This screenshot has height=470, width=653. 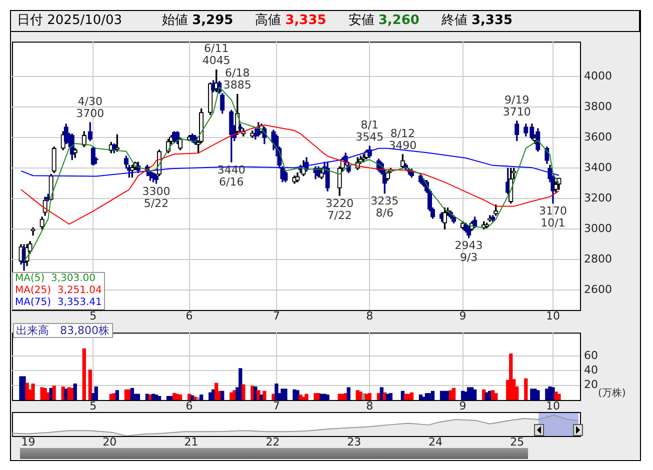 What do you see at coordinates (198, 20) in the screenshot?
I see `text: 始値 3,295` at bounding box center [198, 20].